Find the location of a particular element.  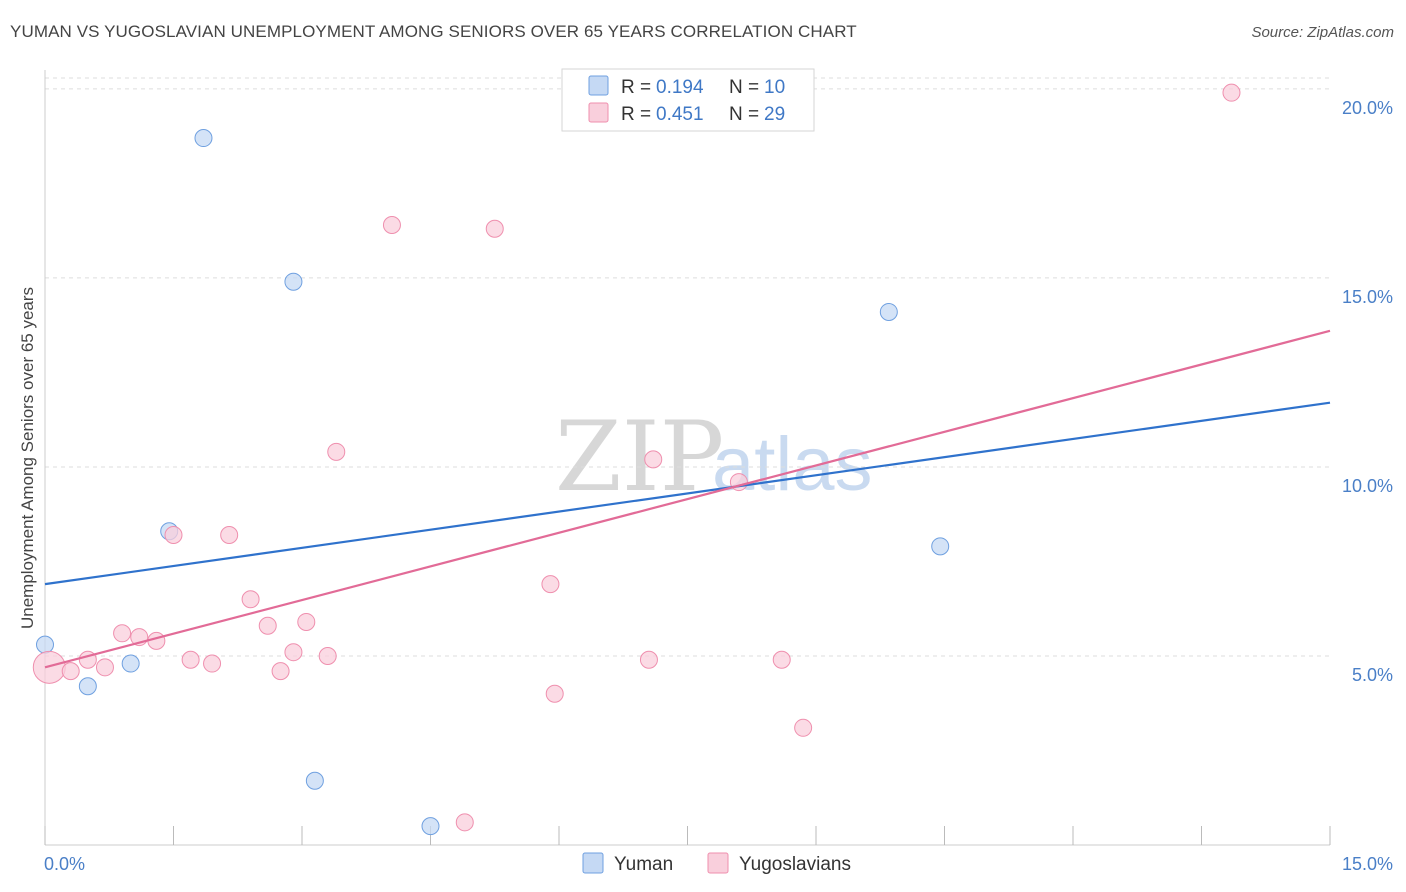

watermark-zip: ZIP is located at coordinates (639, 457).